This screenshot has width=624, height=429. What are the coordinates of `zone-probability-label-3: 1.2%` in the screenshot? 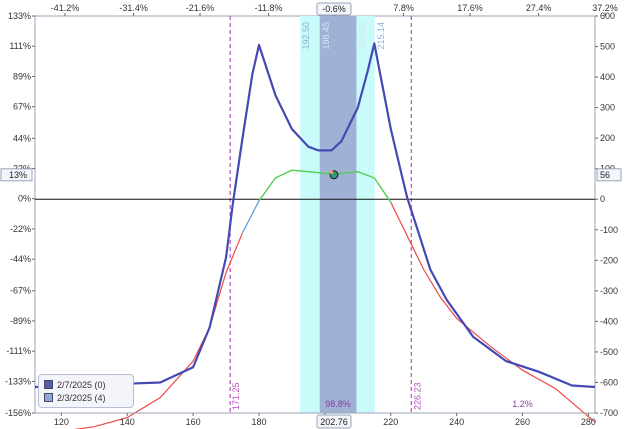 It's located at (522, 404).